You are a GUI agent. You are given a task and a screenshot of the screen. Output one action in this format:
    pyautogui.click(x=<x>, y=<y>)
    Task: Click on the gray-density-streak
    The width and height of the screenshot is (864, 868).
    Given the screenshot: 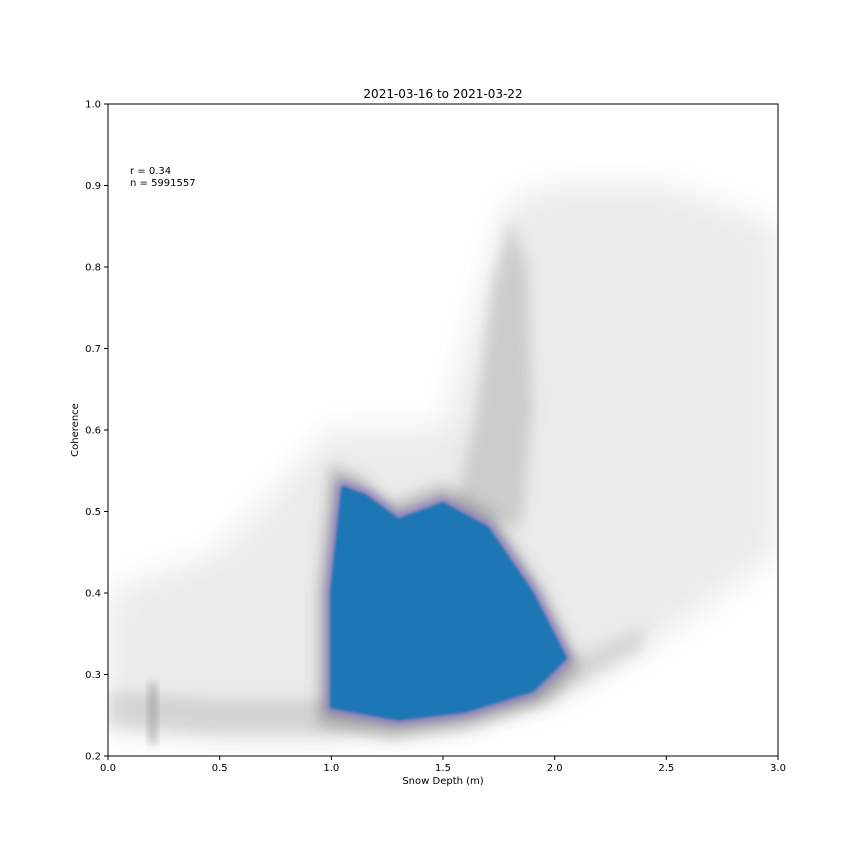 What is the action you would take?
    pyautogui.click(x=153, y=713)
    